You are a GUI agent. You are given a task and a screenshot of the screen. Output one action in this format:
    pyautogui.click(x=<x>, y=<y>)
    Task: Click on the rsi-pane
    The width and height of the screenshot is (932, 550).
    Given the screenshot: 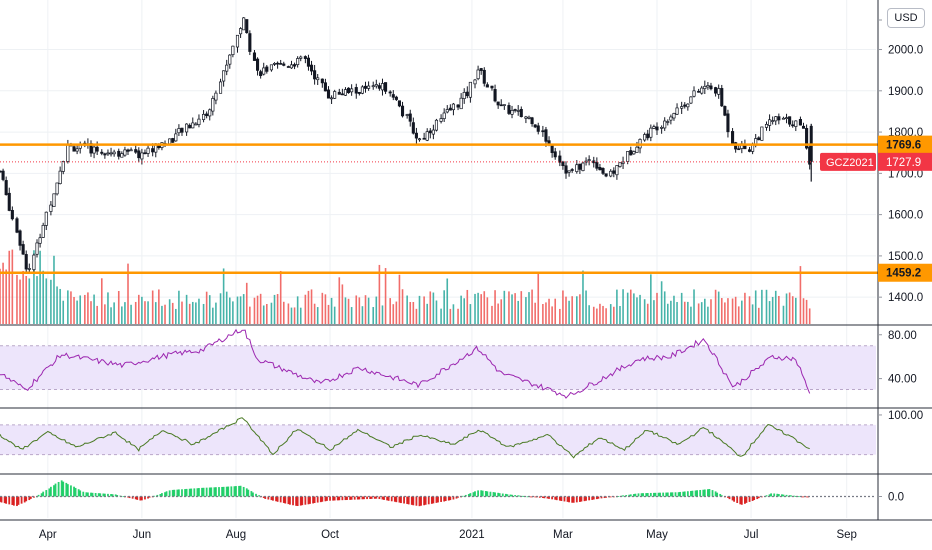 What is the action you would take?
    pyautogui.click(x=438, y=363)
    